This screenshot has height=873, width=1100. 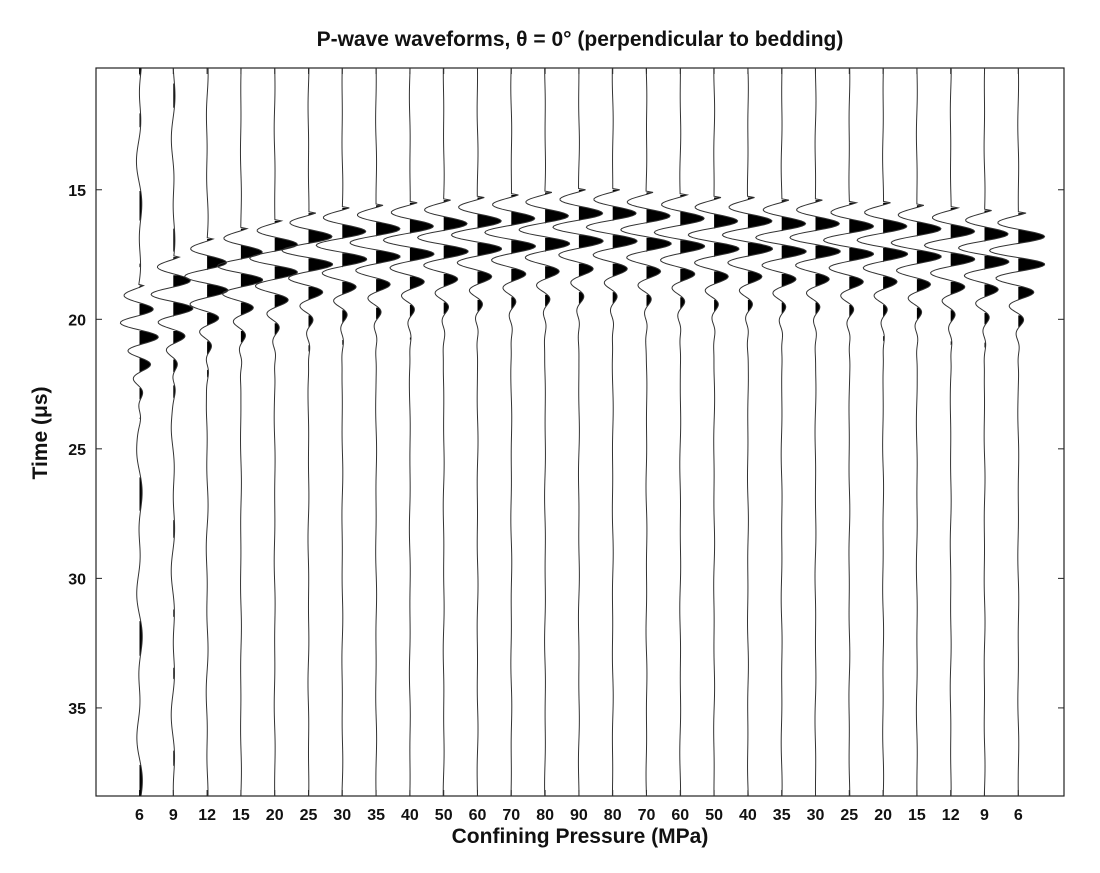 What do you see at coordinates (579, 815) in the screenshot?
I see `x-tick-label: 90` at bounding box center [579, 815].